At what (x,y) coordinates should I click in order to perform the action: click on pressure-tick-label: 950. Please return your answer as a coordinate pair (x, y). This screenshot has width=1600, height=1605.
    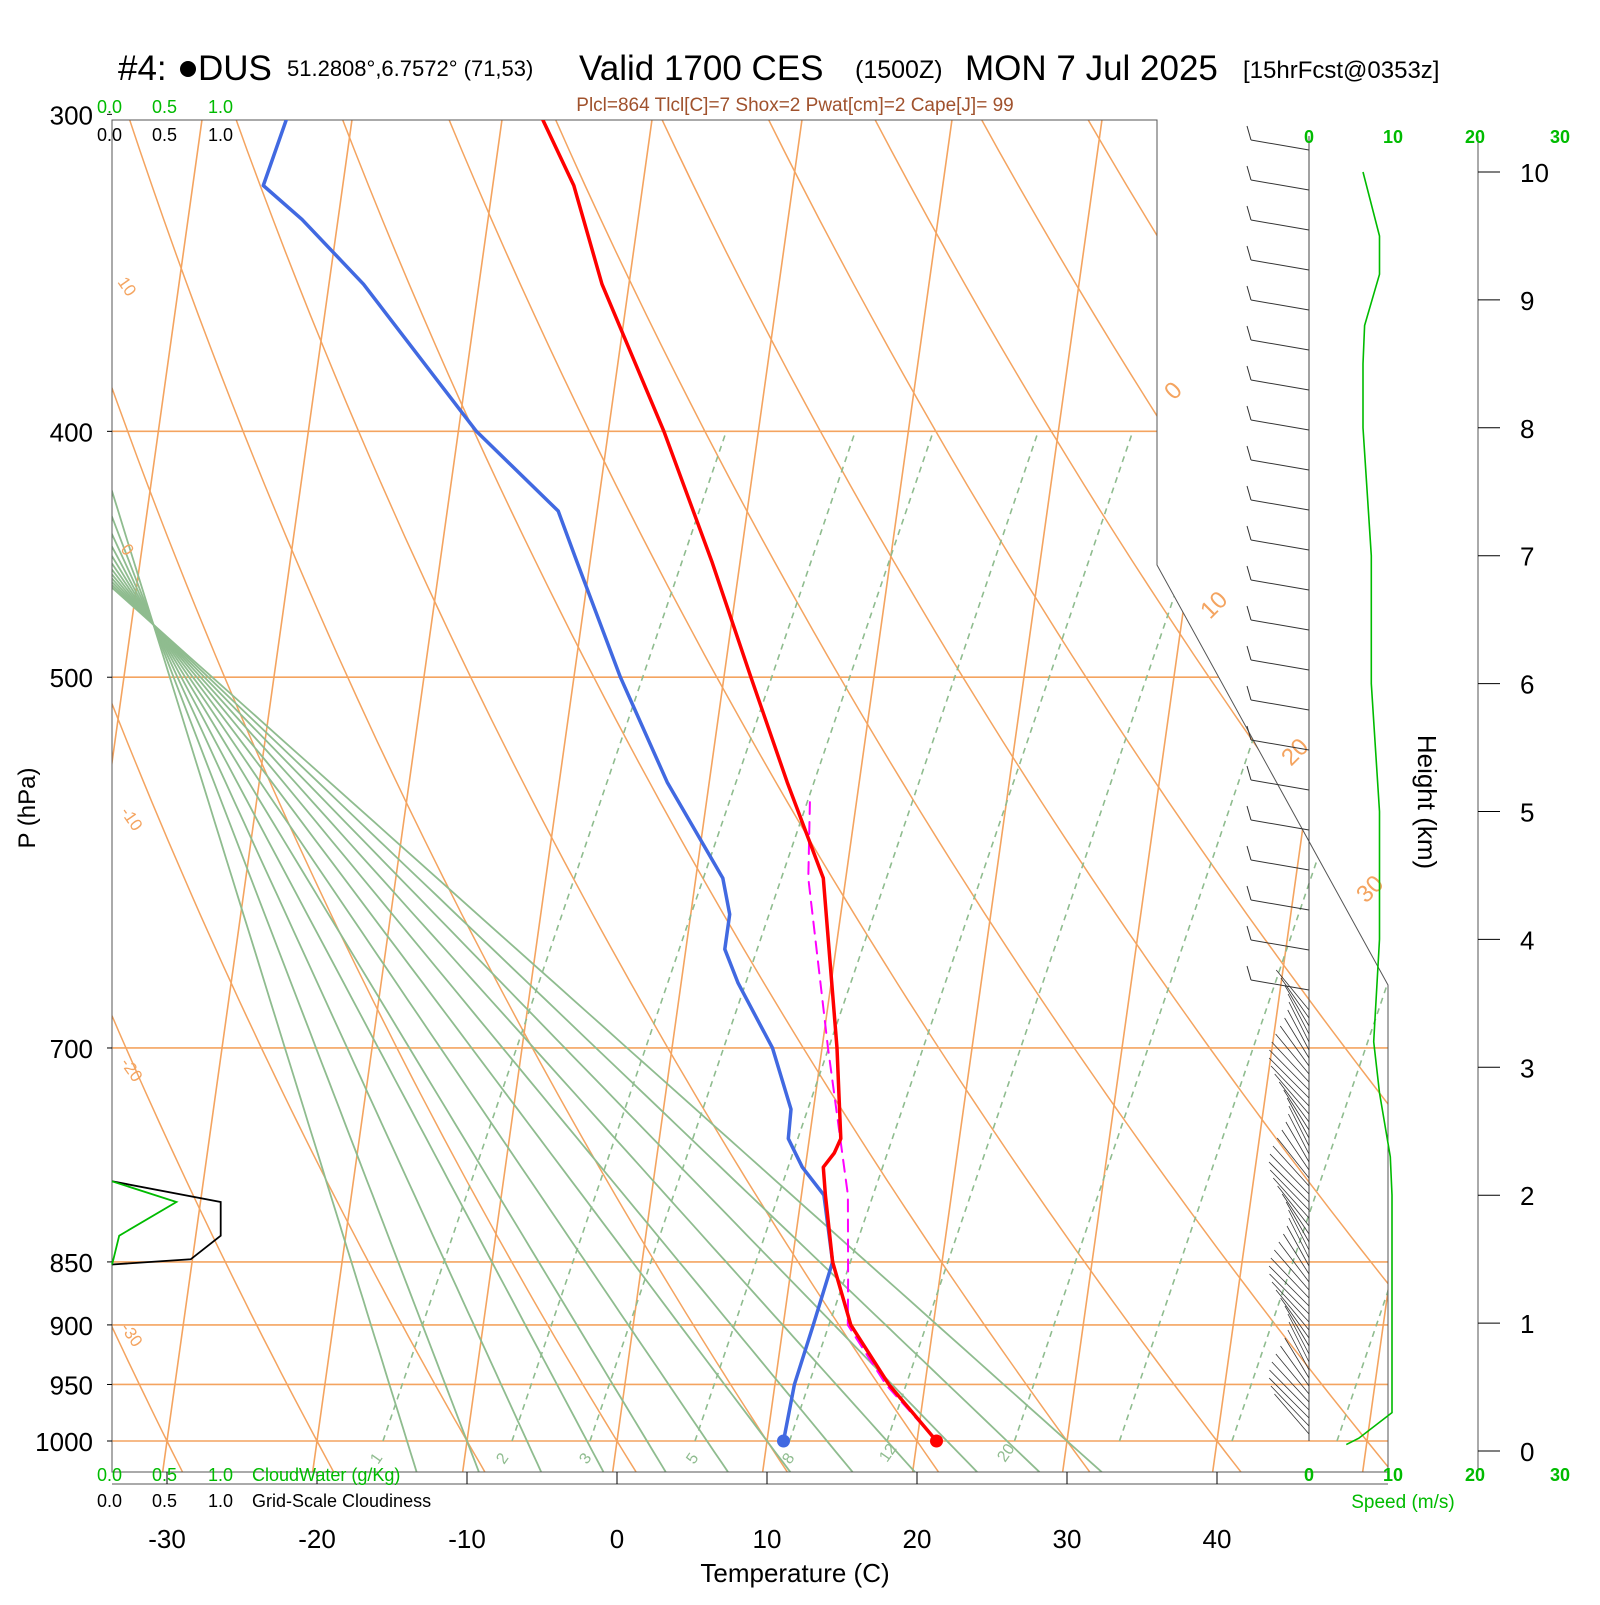
    Looking at the image, I should click on (71, 1385).